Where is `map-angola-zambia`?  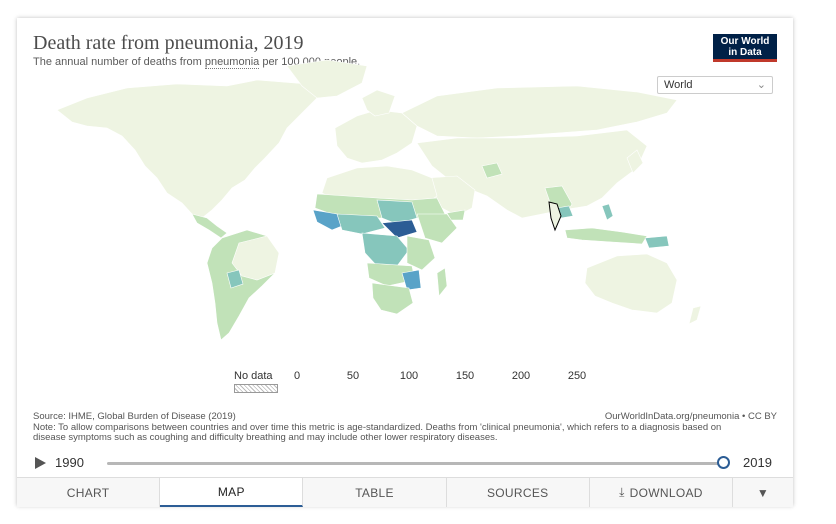
map-angola-zambia is located at coordinates (391, 274).